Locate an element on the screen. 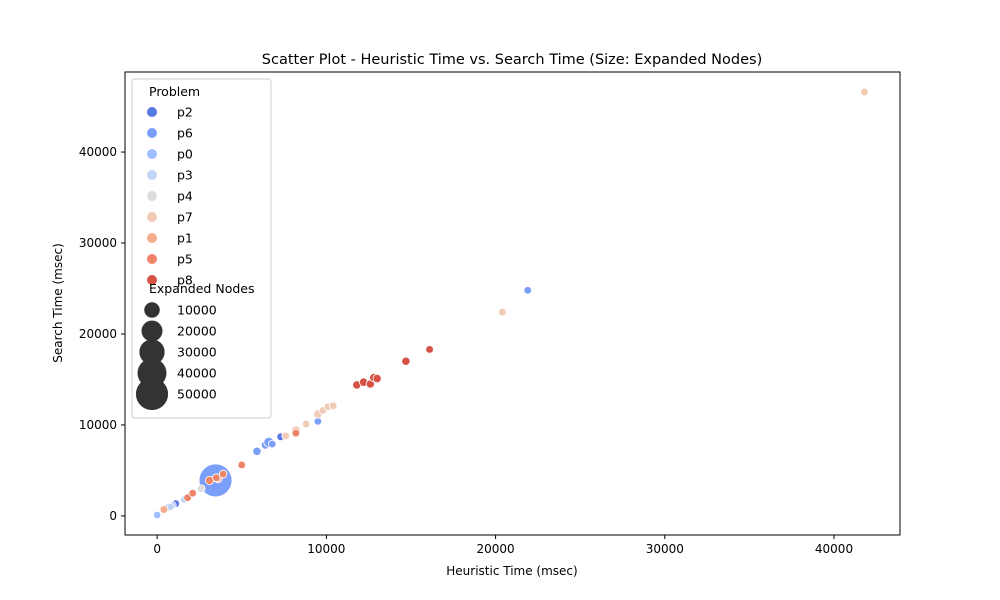 This screenshot has width=1000, height=600. y-tick-label: 20000 is located at coordinates (98, 334).